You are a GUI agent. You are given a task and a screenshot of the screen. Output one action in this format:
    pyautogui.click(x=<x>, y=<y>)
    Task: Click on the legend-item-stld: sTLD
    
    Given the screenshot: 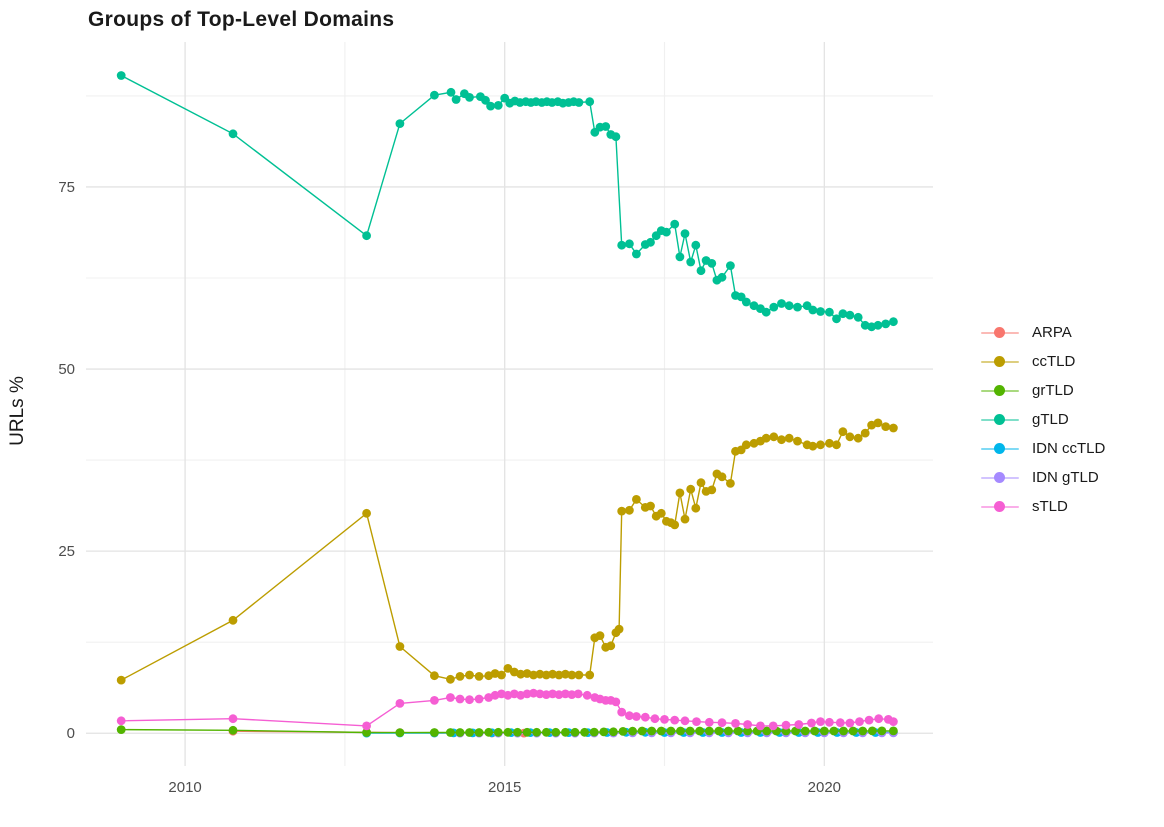 What is the action you would take?
    pyautogui.click(x=1042, y=506)
    